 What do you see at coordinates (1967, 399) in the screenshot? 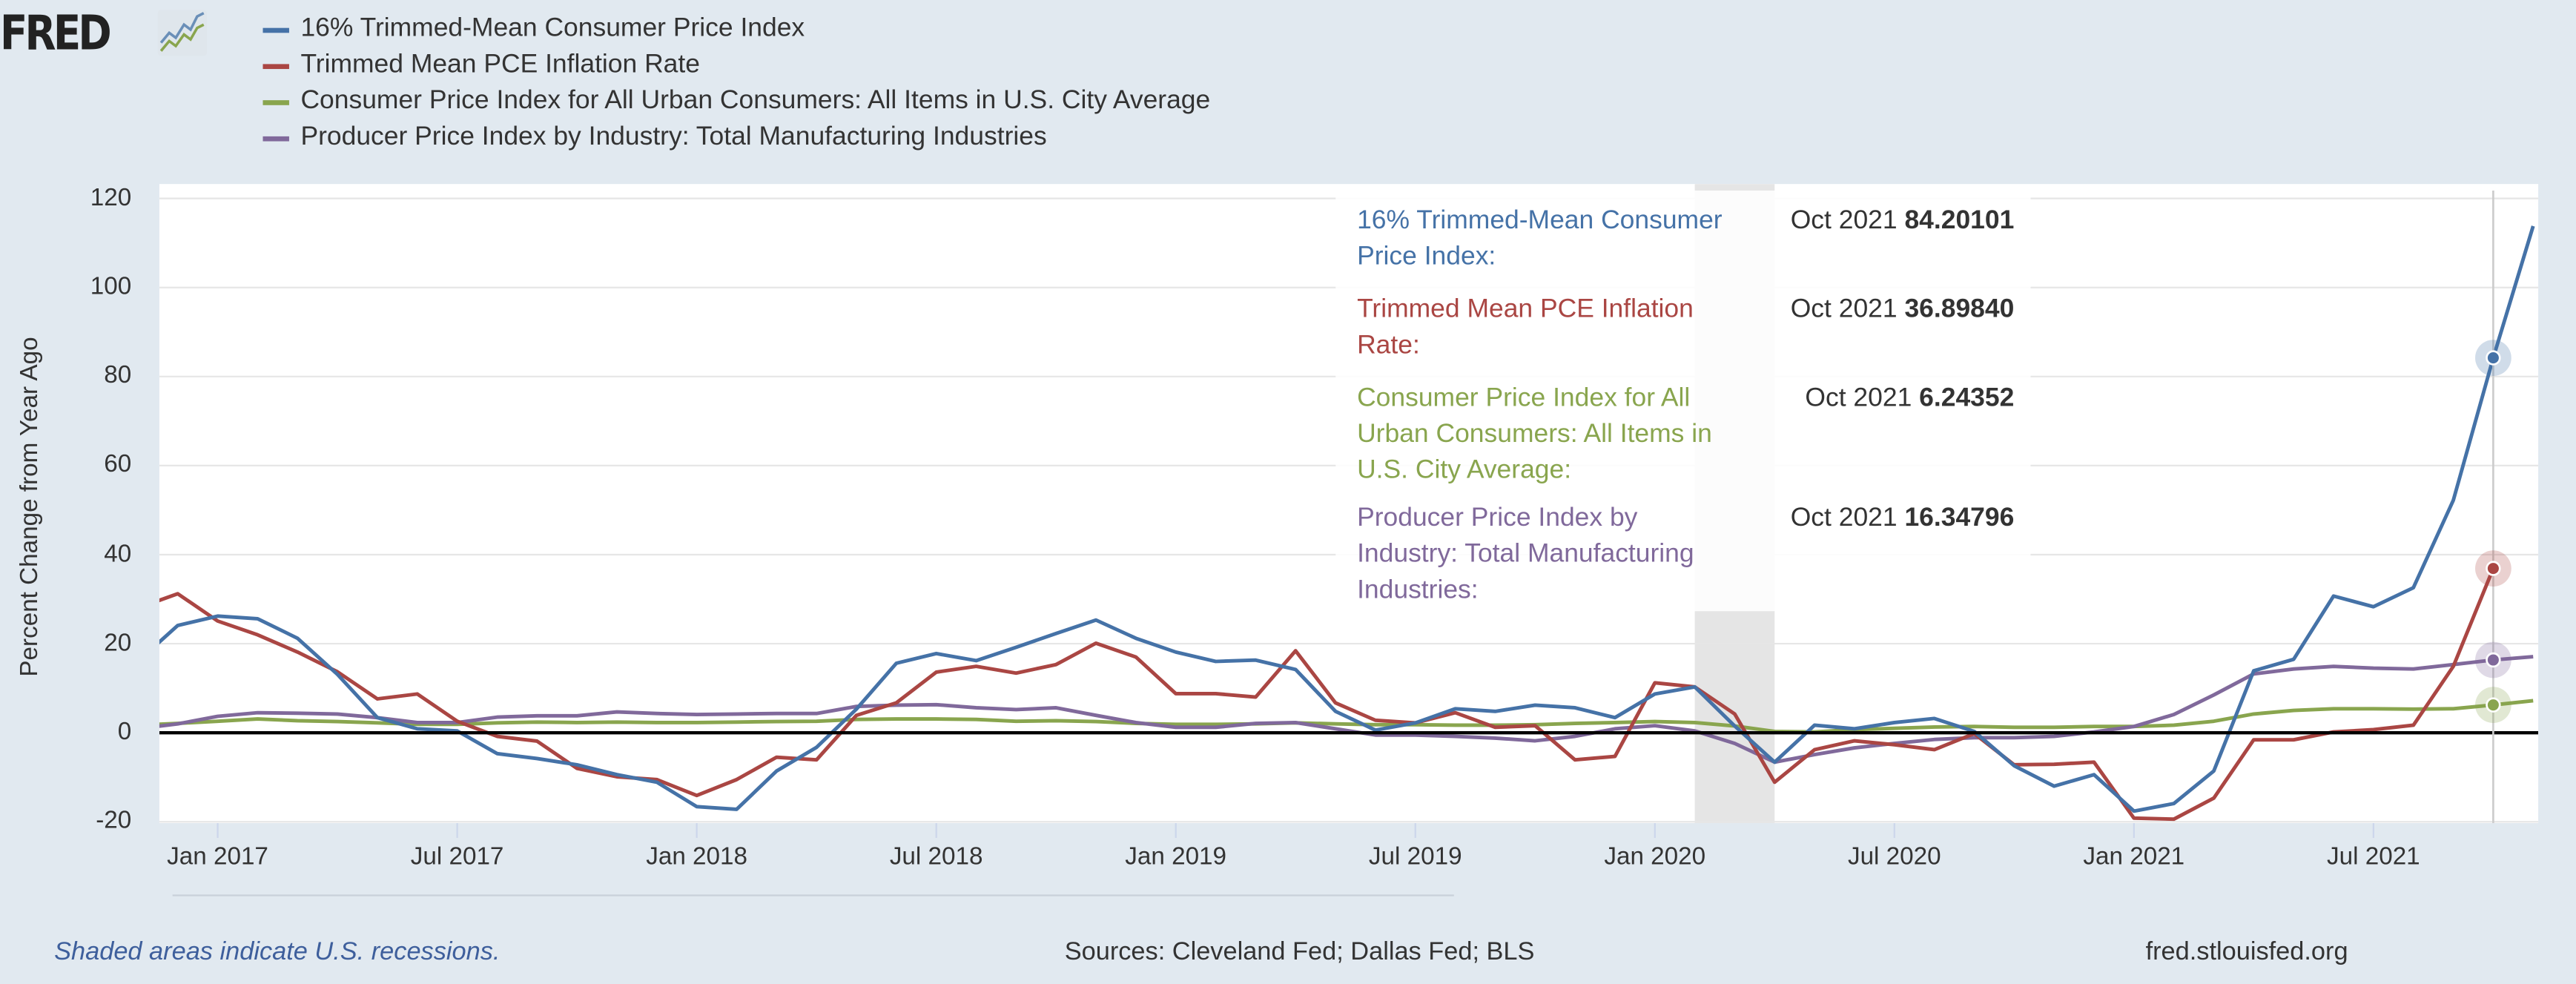
I see `tooltip-value: 6.24352` at bounding box center [1967, 399].